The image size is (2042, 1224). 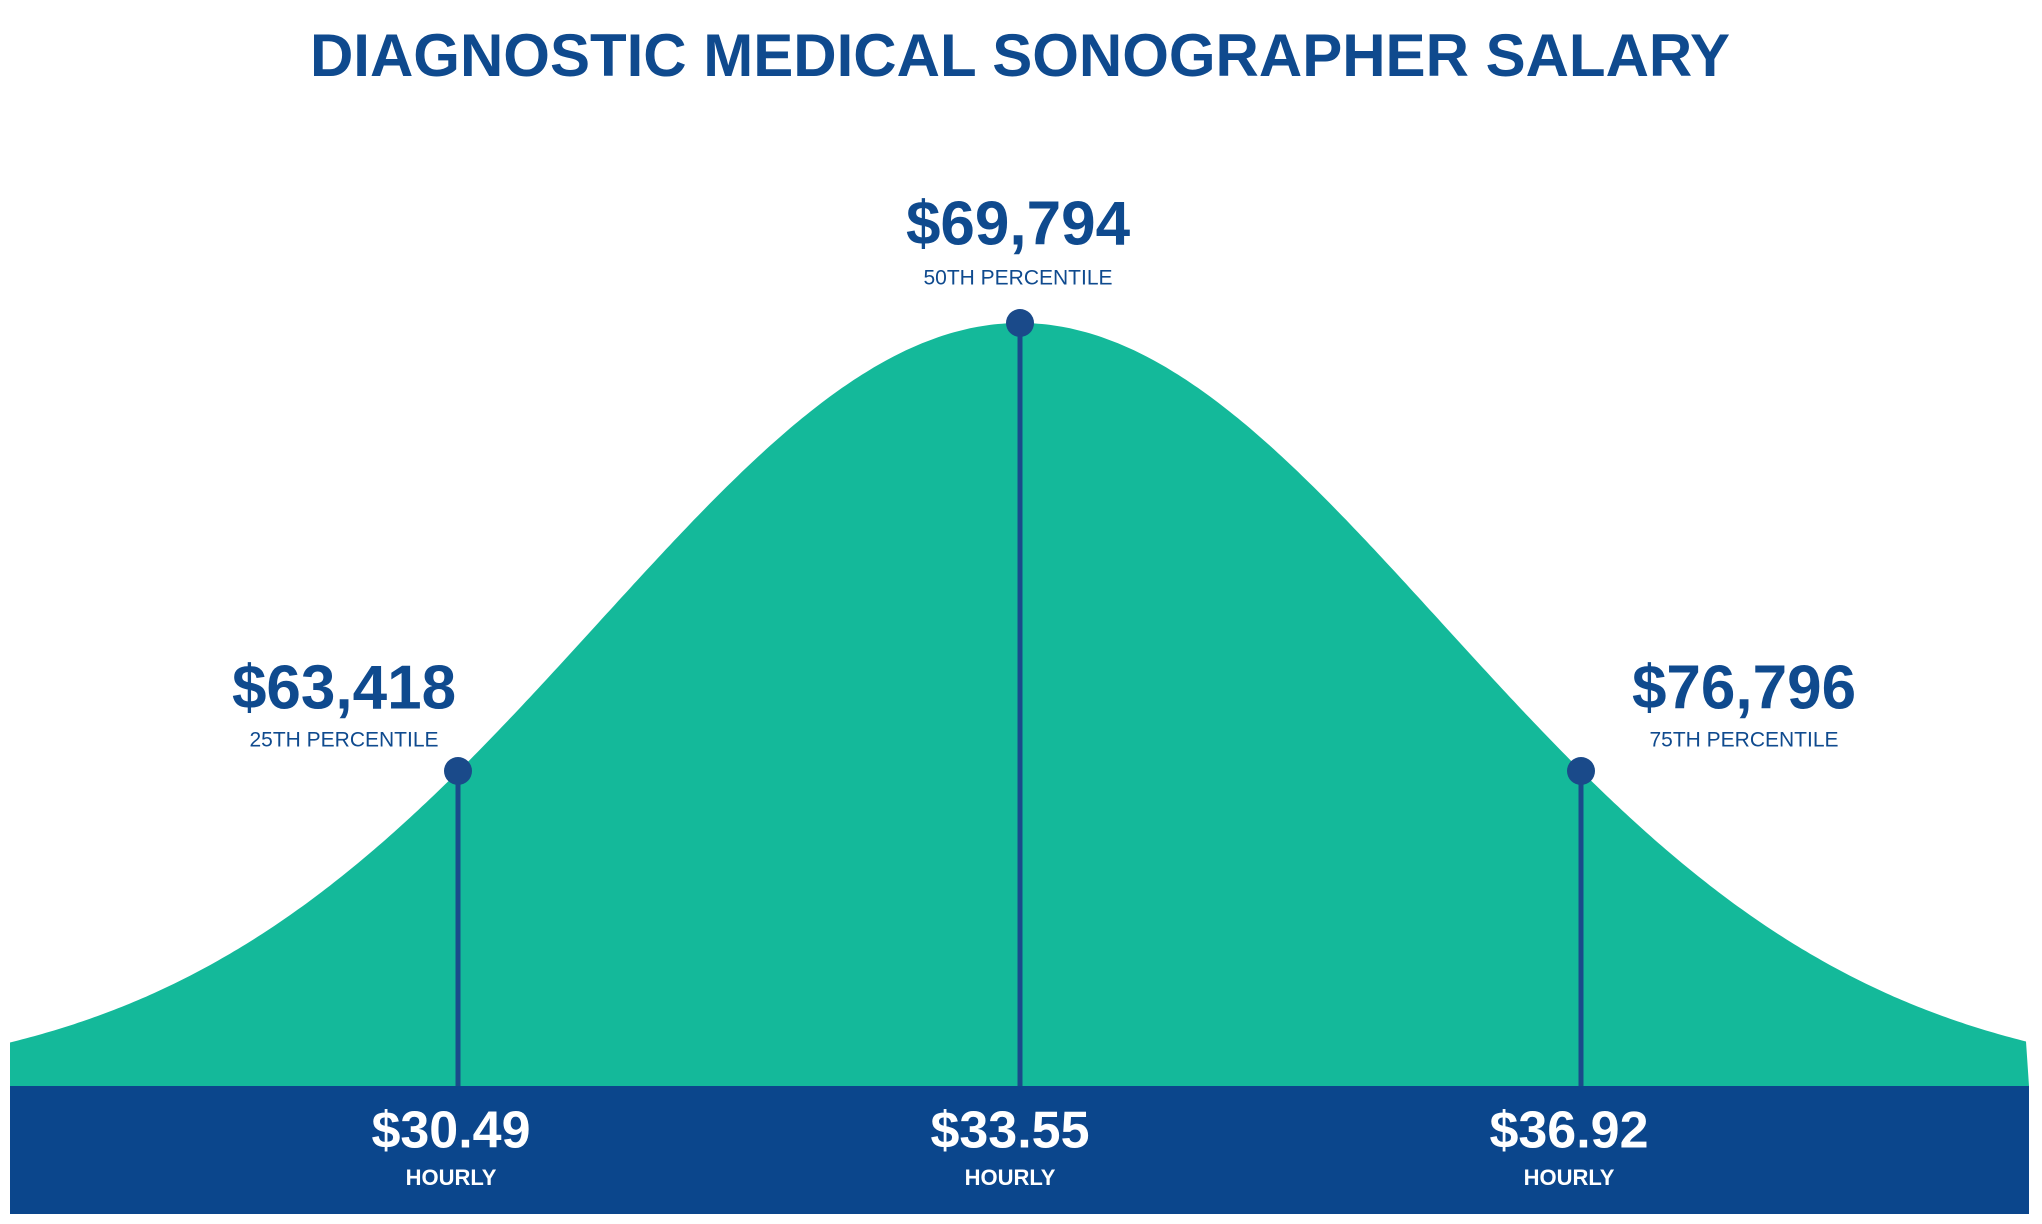 I want to click on marker-75: $76,796 75TH PERCENTILE $36.92 HOURLY, so click(x=1672, y=921).